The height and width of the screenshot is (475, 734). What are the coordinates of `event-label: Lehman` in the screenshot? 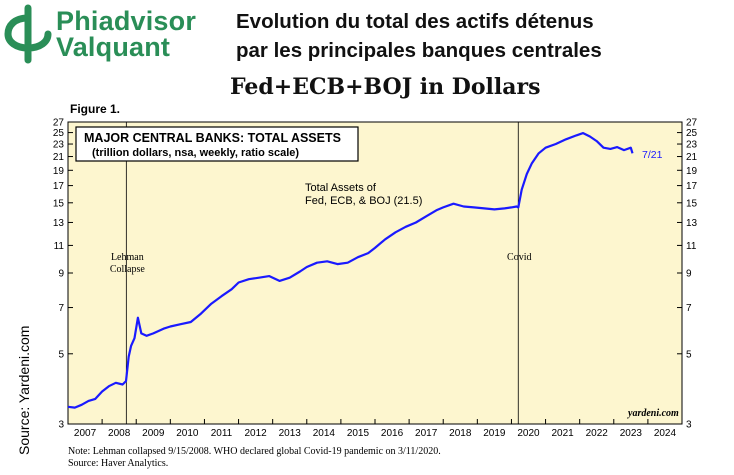 It's located at (127, 257).